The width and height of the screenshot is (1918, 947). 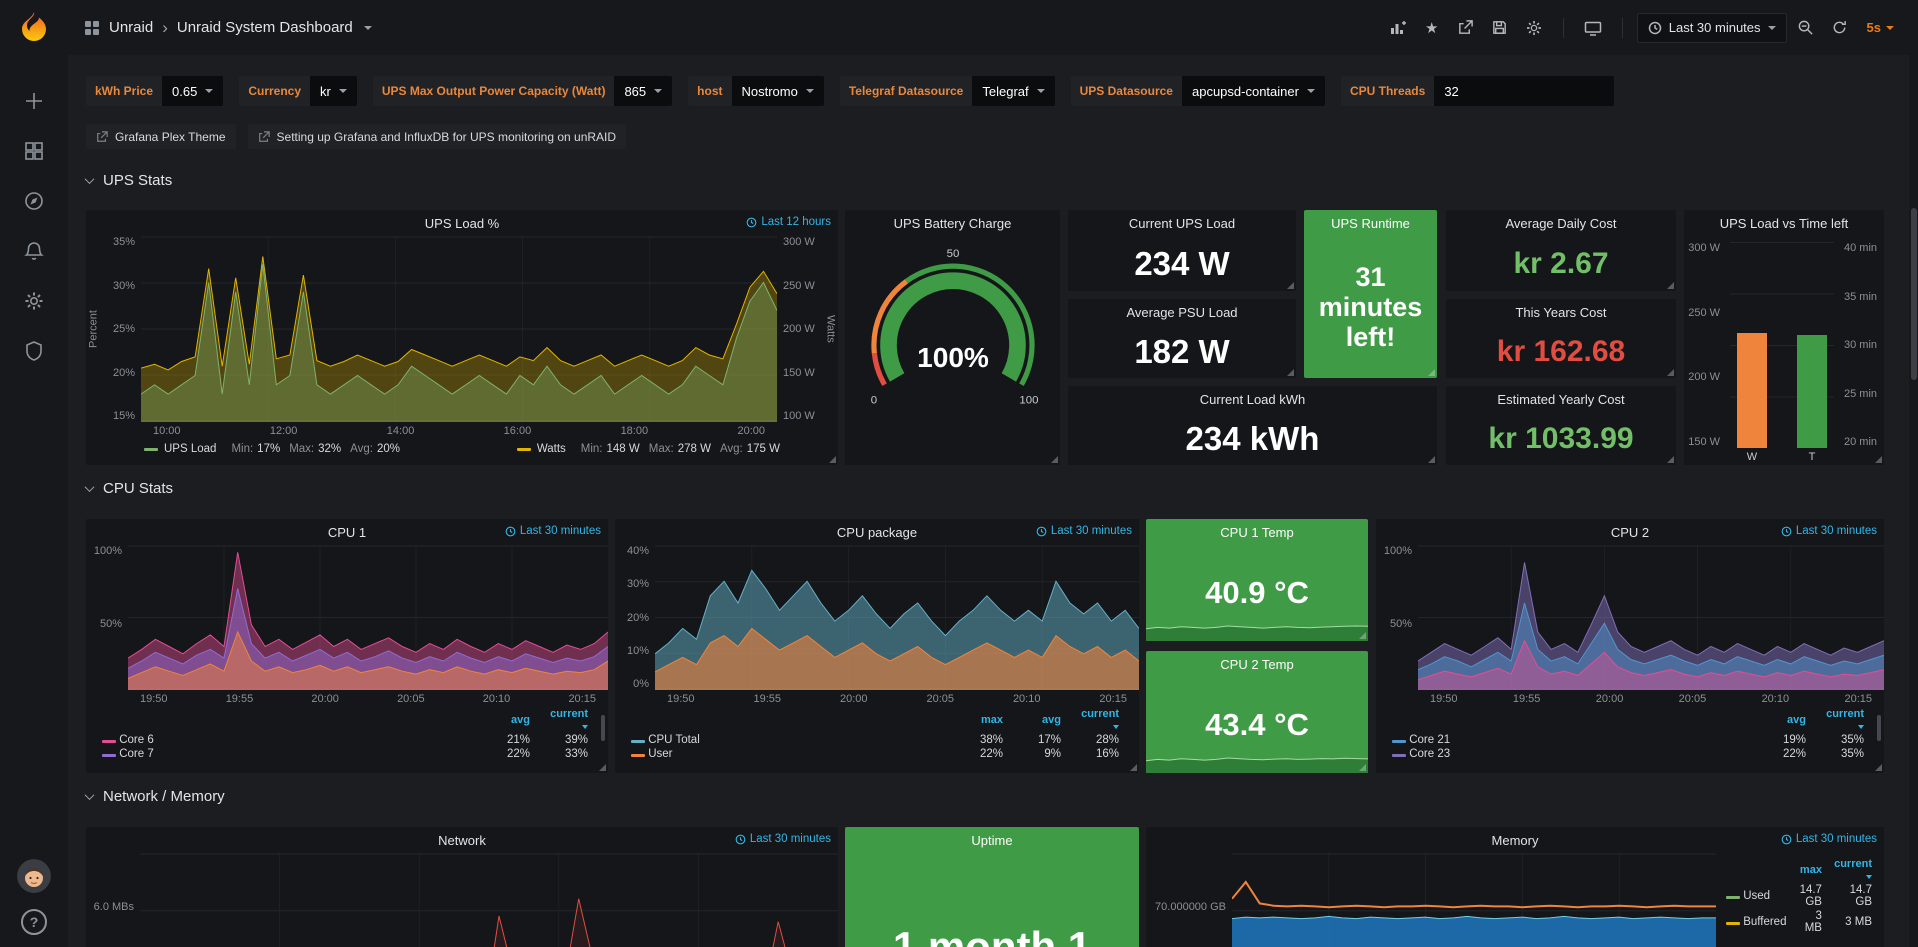 I want to click on user-avatar, so click(x=34, y=876).